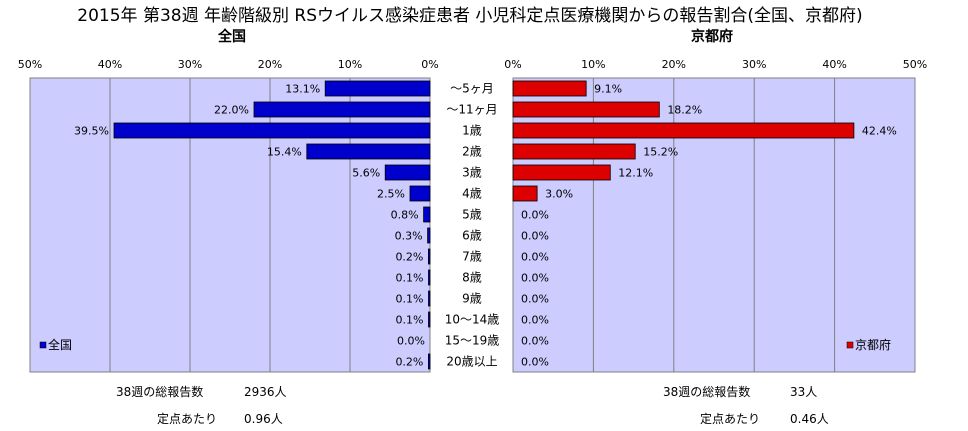 The width and height of the screenshot is (968, 431). What do you see at coordinates (187, 418) in the screenshot?
I see `national-per-label: 定点あたり` at bounding box center [187, 418].